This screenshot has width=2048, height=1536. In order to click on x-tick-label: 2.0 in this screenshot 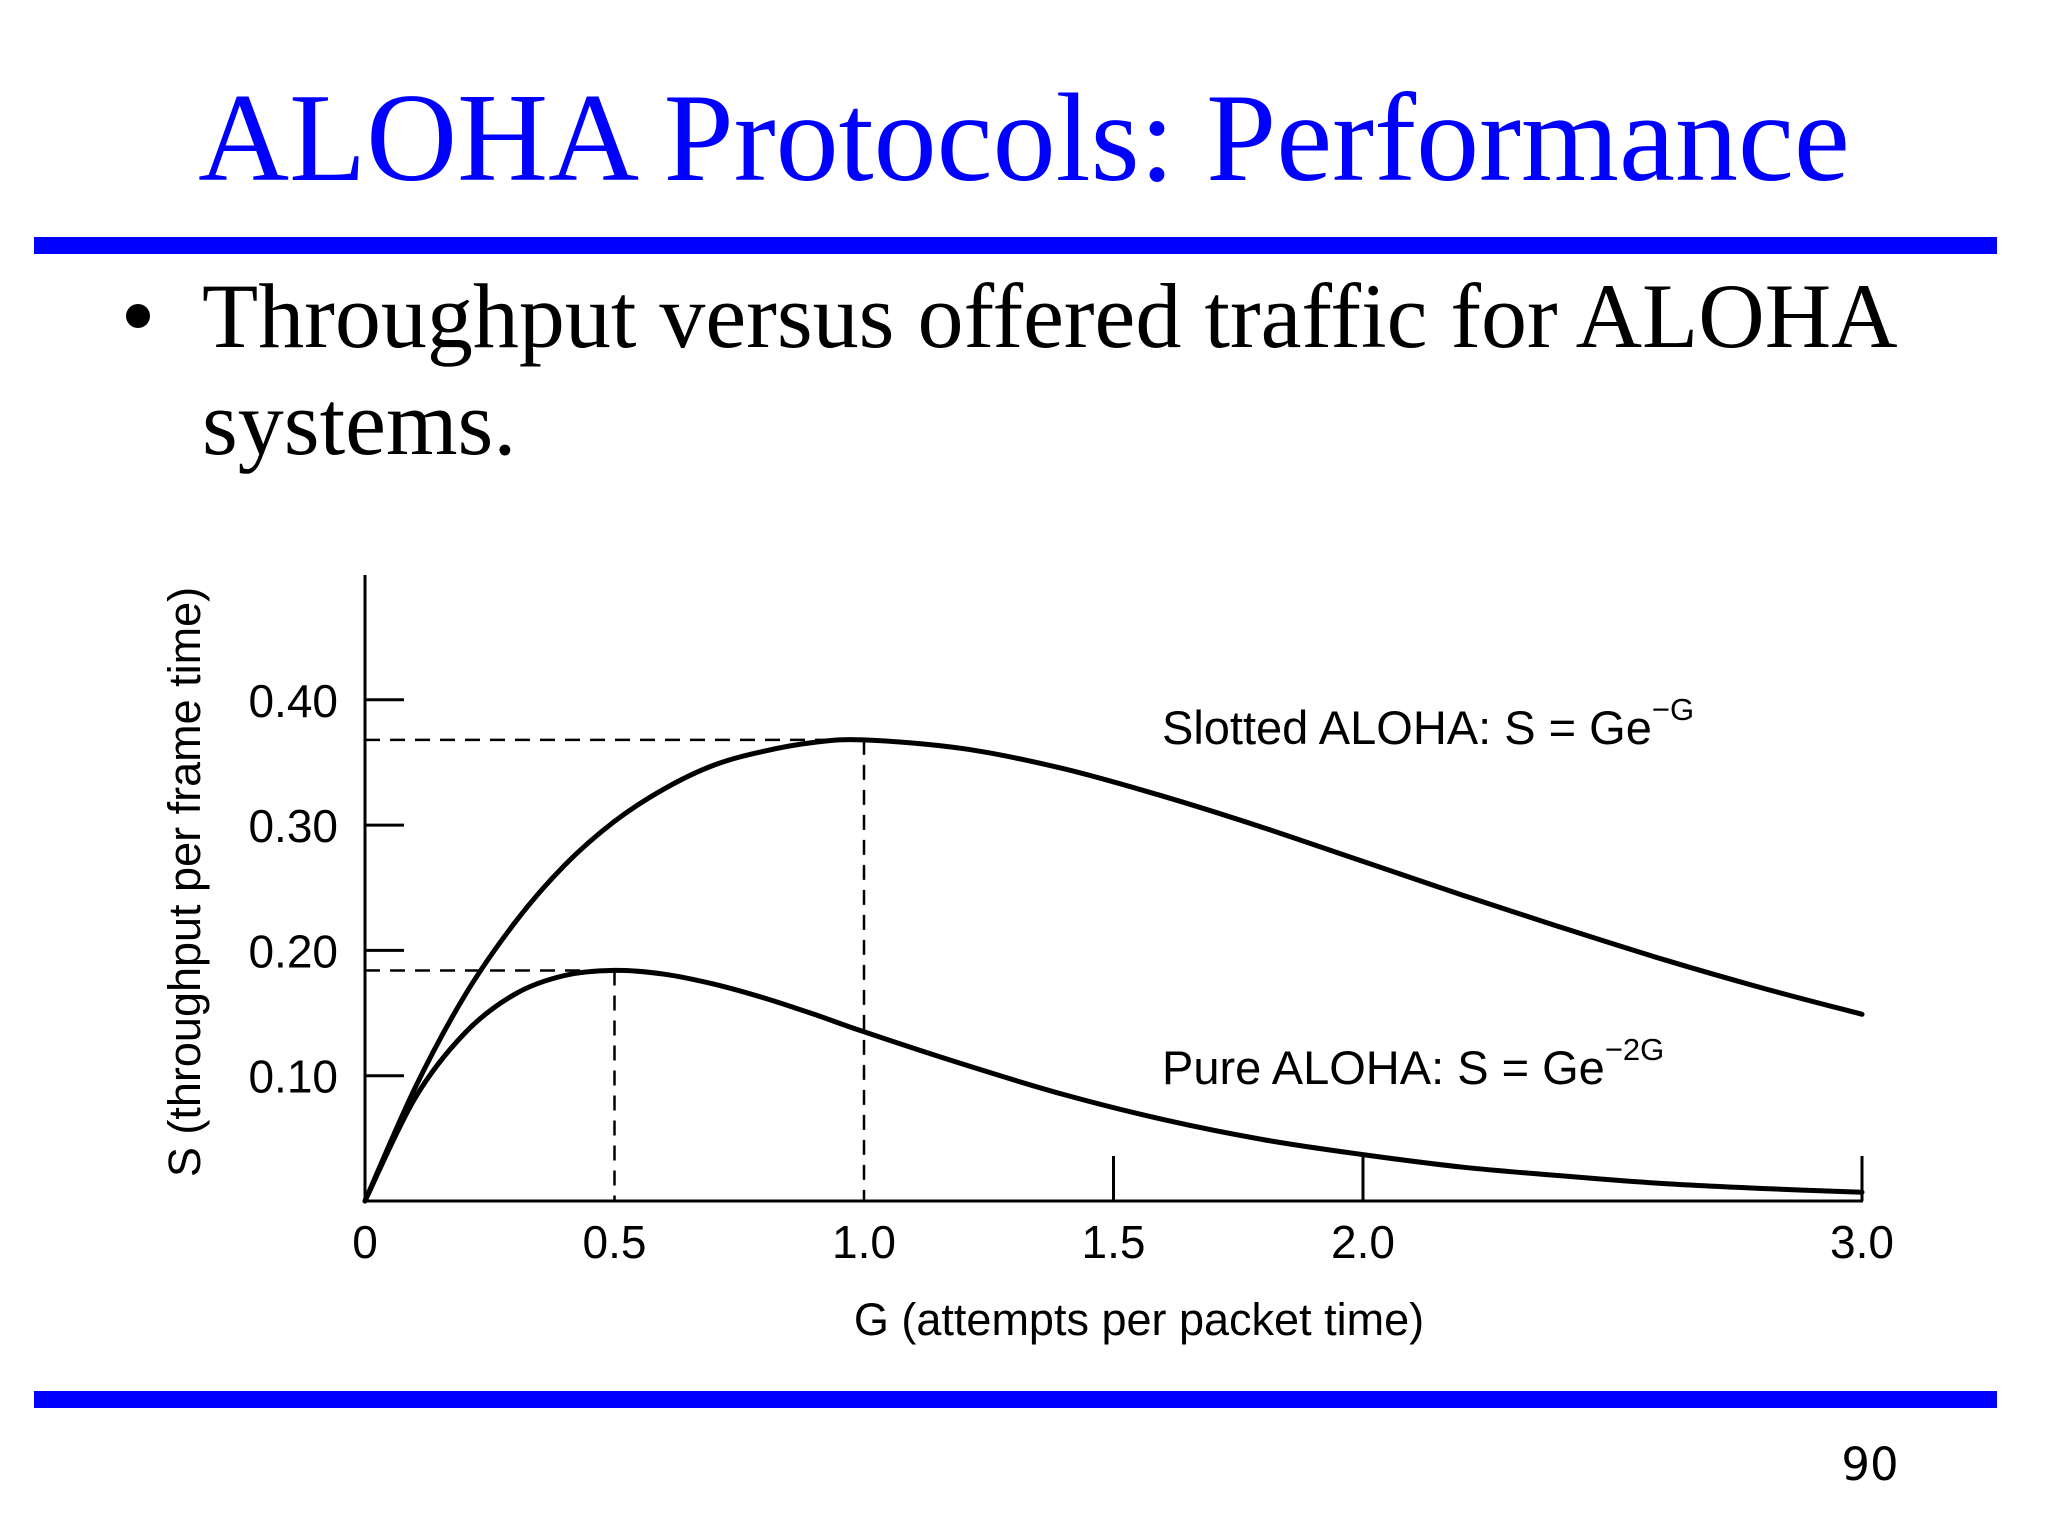, I will do `click(1363, 1242)`.